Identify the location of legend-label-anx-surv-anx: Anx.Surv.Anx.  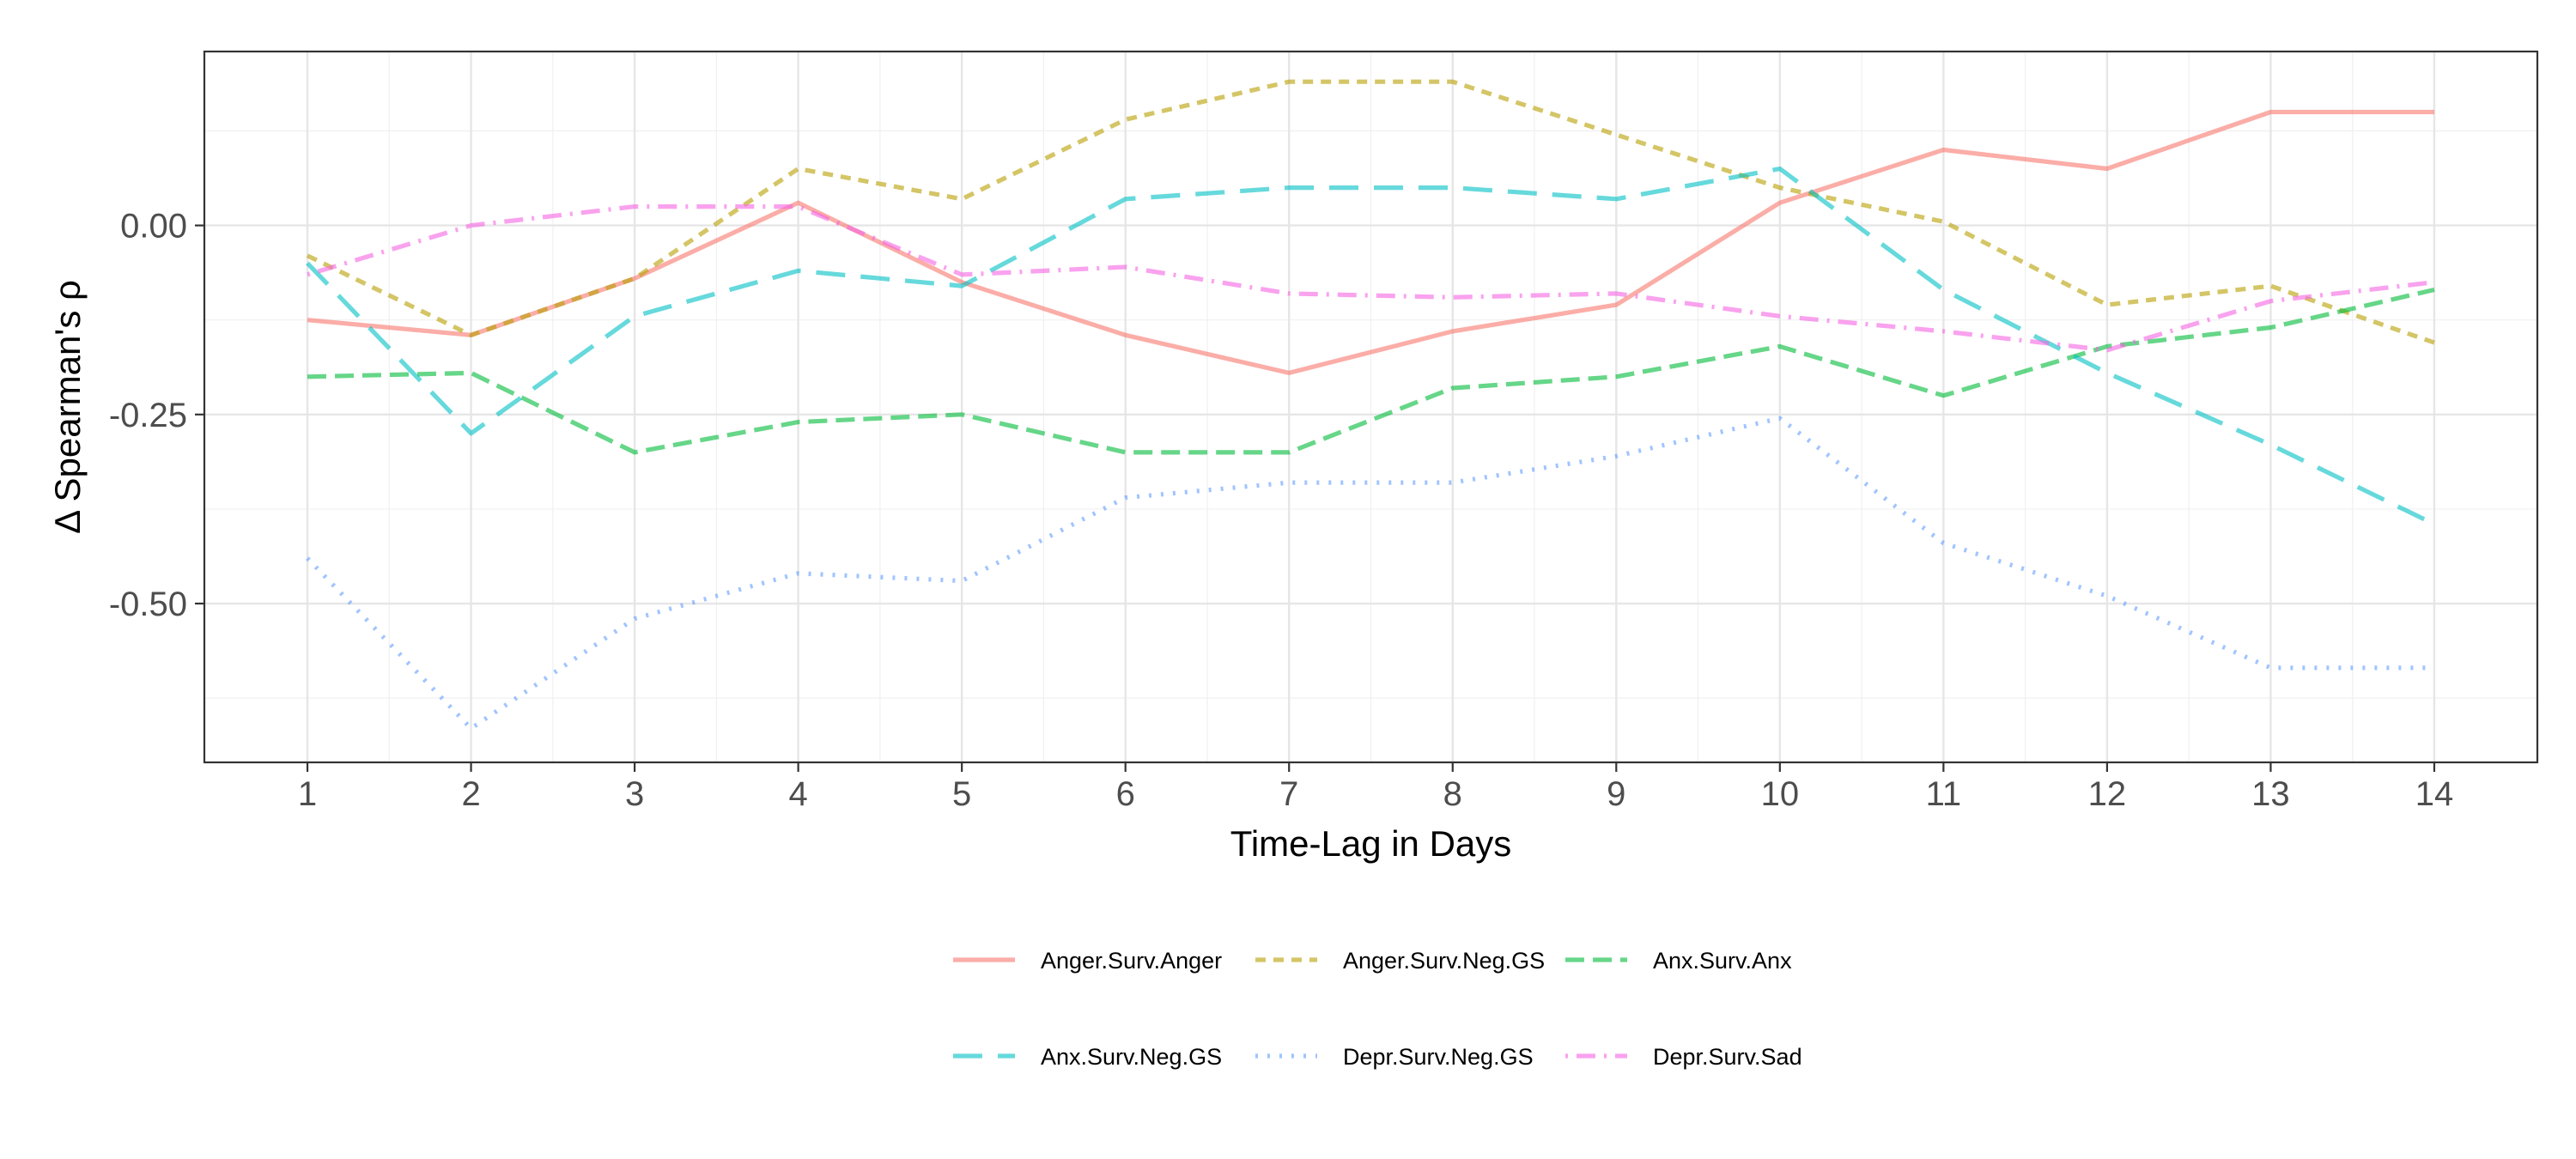
(1722, 961).